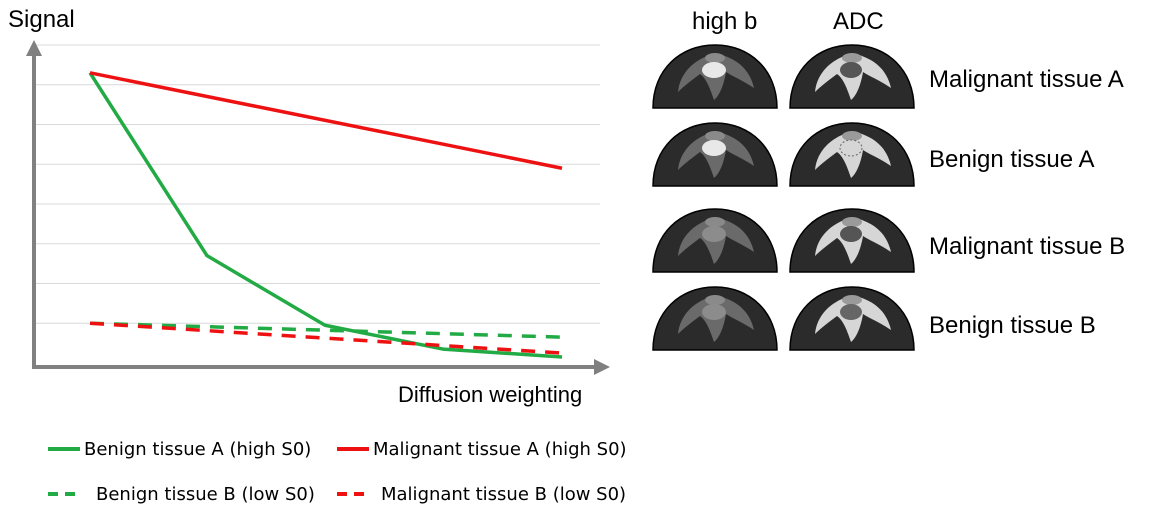  I want to click on column-header-adc: ADC, so click(858, 21).